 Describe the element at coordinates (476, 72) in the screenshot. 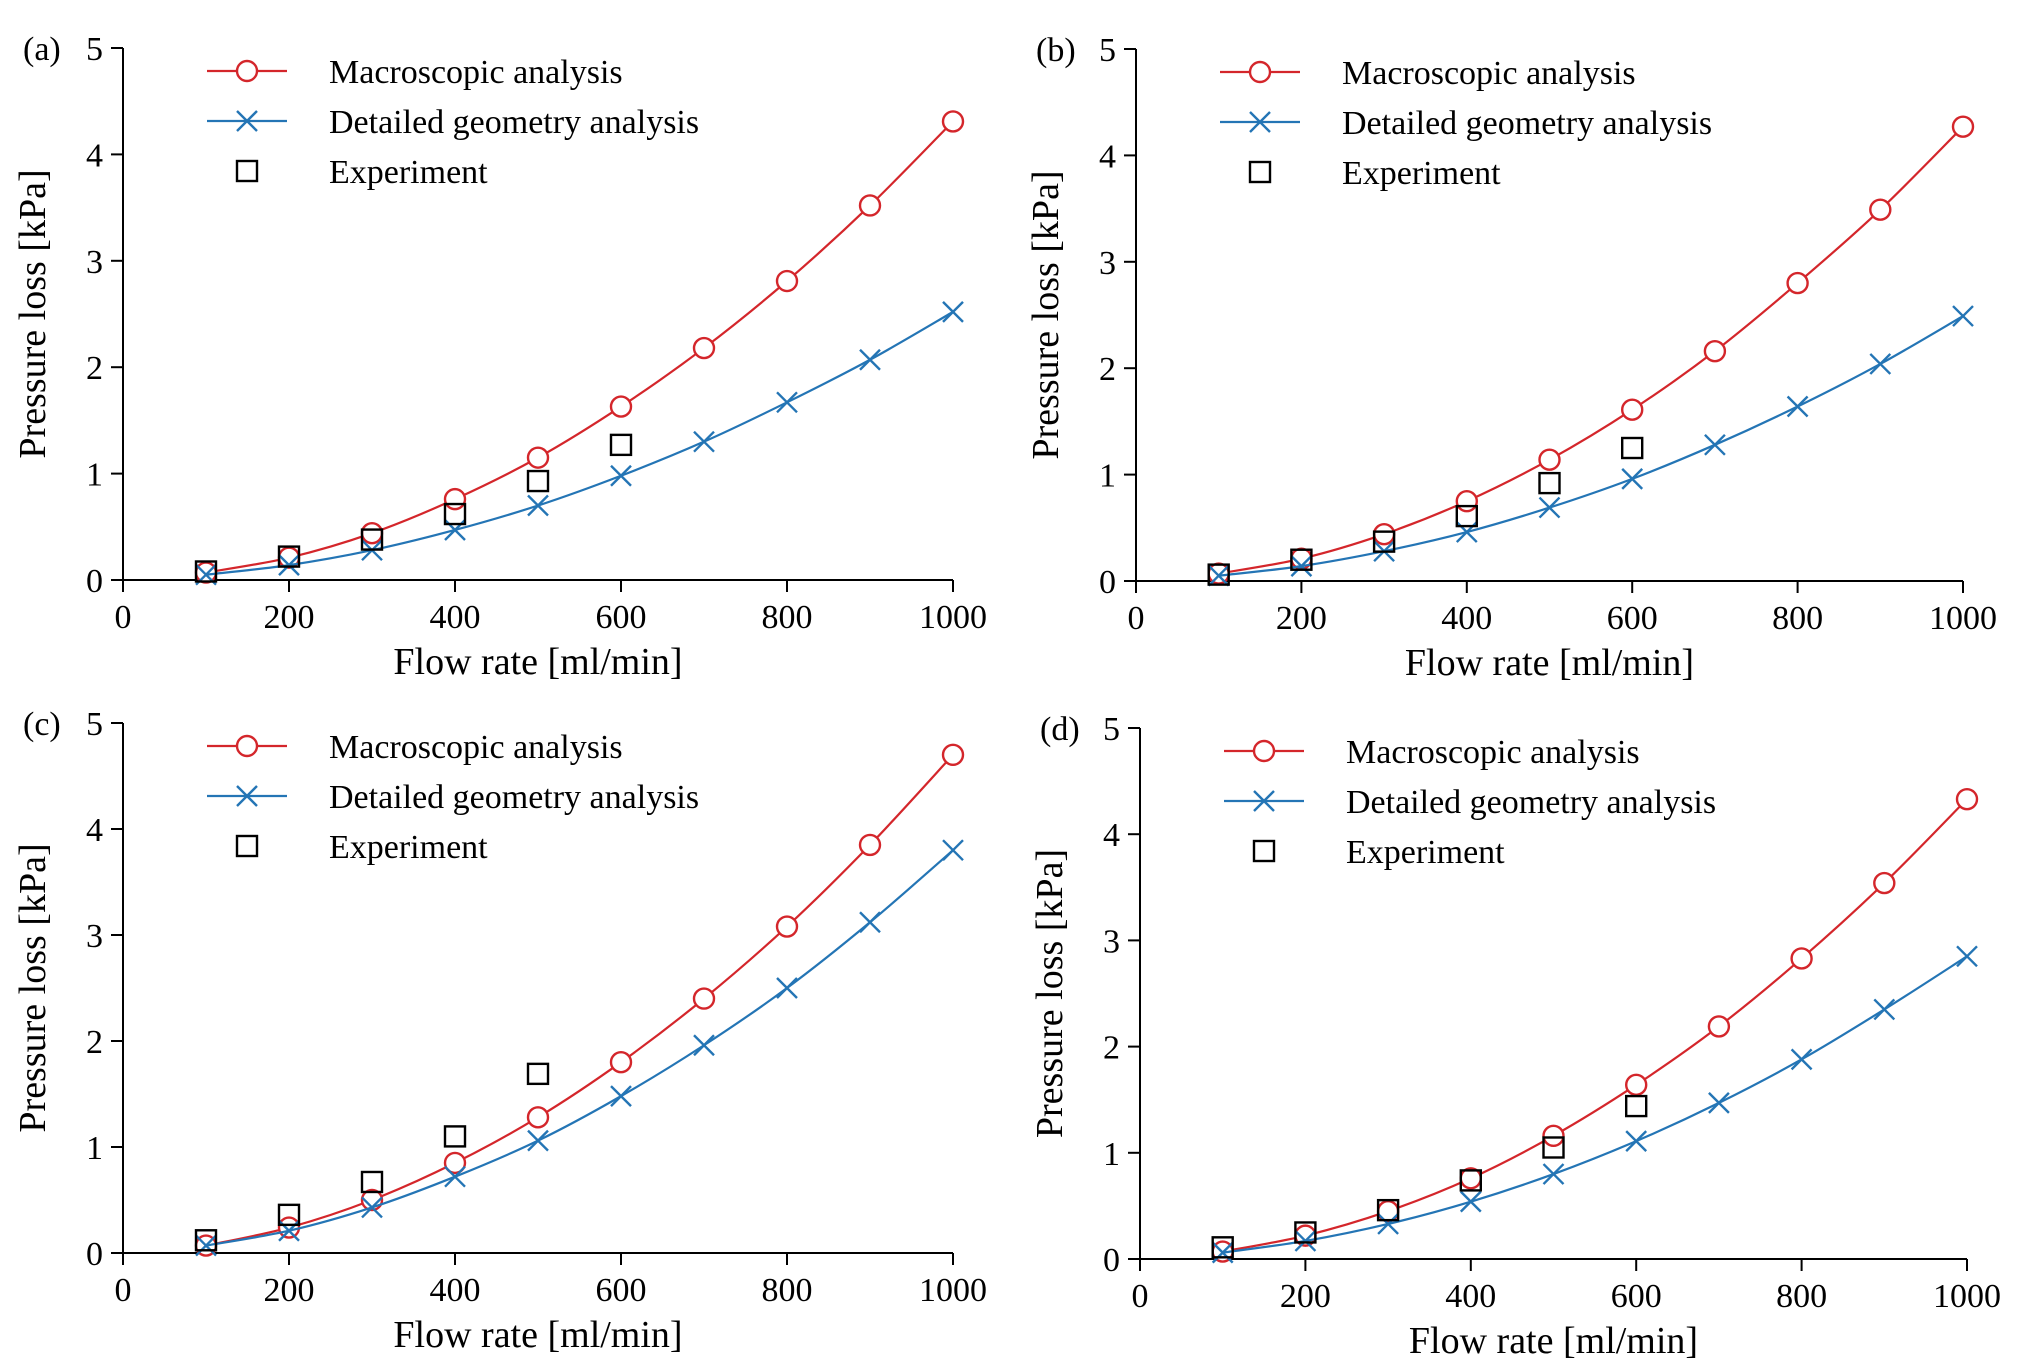

I see `legend-label: Macroscopic analysis` at that location.